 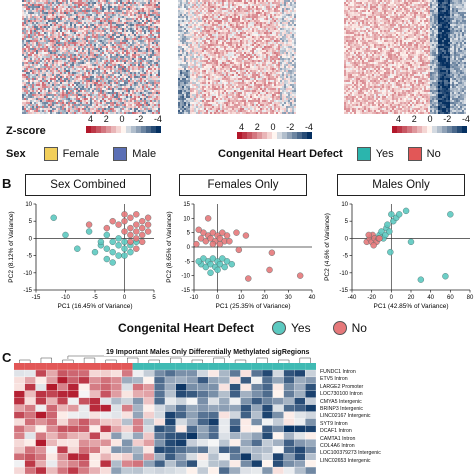 What do you see at coordinates (334, 379) in the screenshot?
I see `row-label: ETV5 Intron` at bounding box center [334, 379].